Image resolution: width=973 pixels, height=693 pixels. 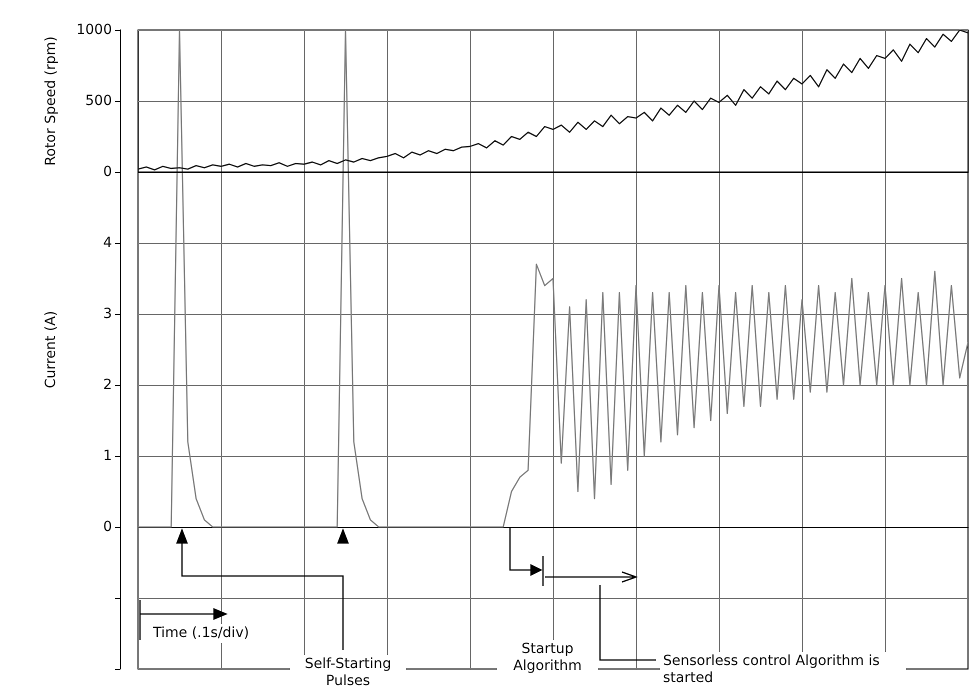 What do you see at coordinates (98, 101) in the screenshot?
I see `y-tick-label: 500` at bounding box center [98, 101].